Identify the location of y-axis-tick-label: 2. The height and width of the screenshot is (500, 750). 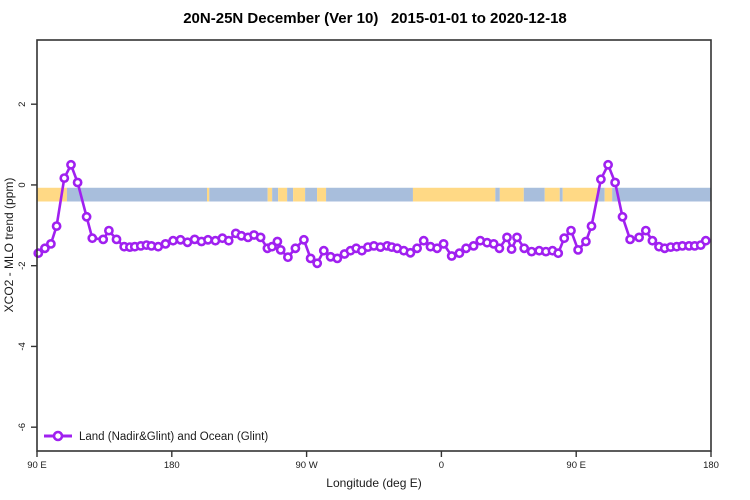
(22, 104).